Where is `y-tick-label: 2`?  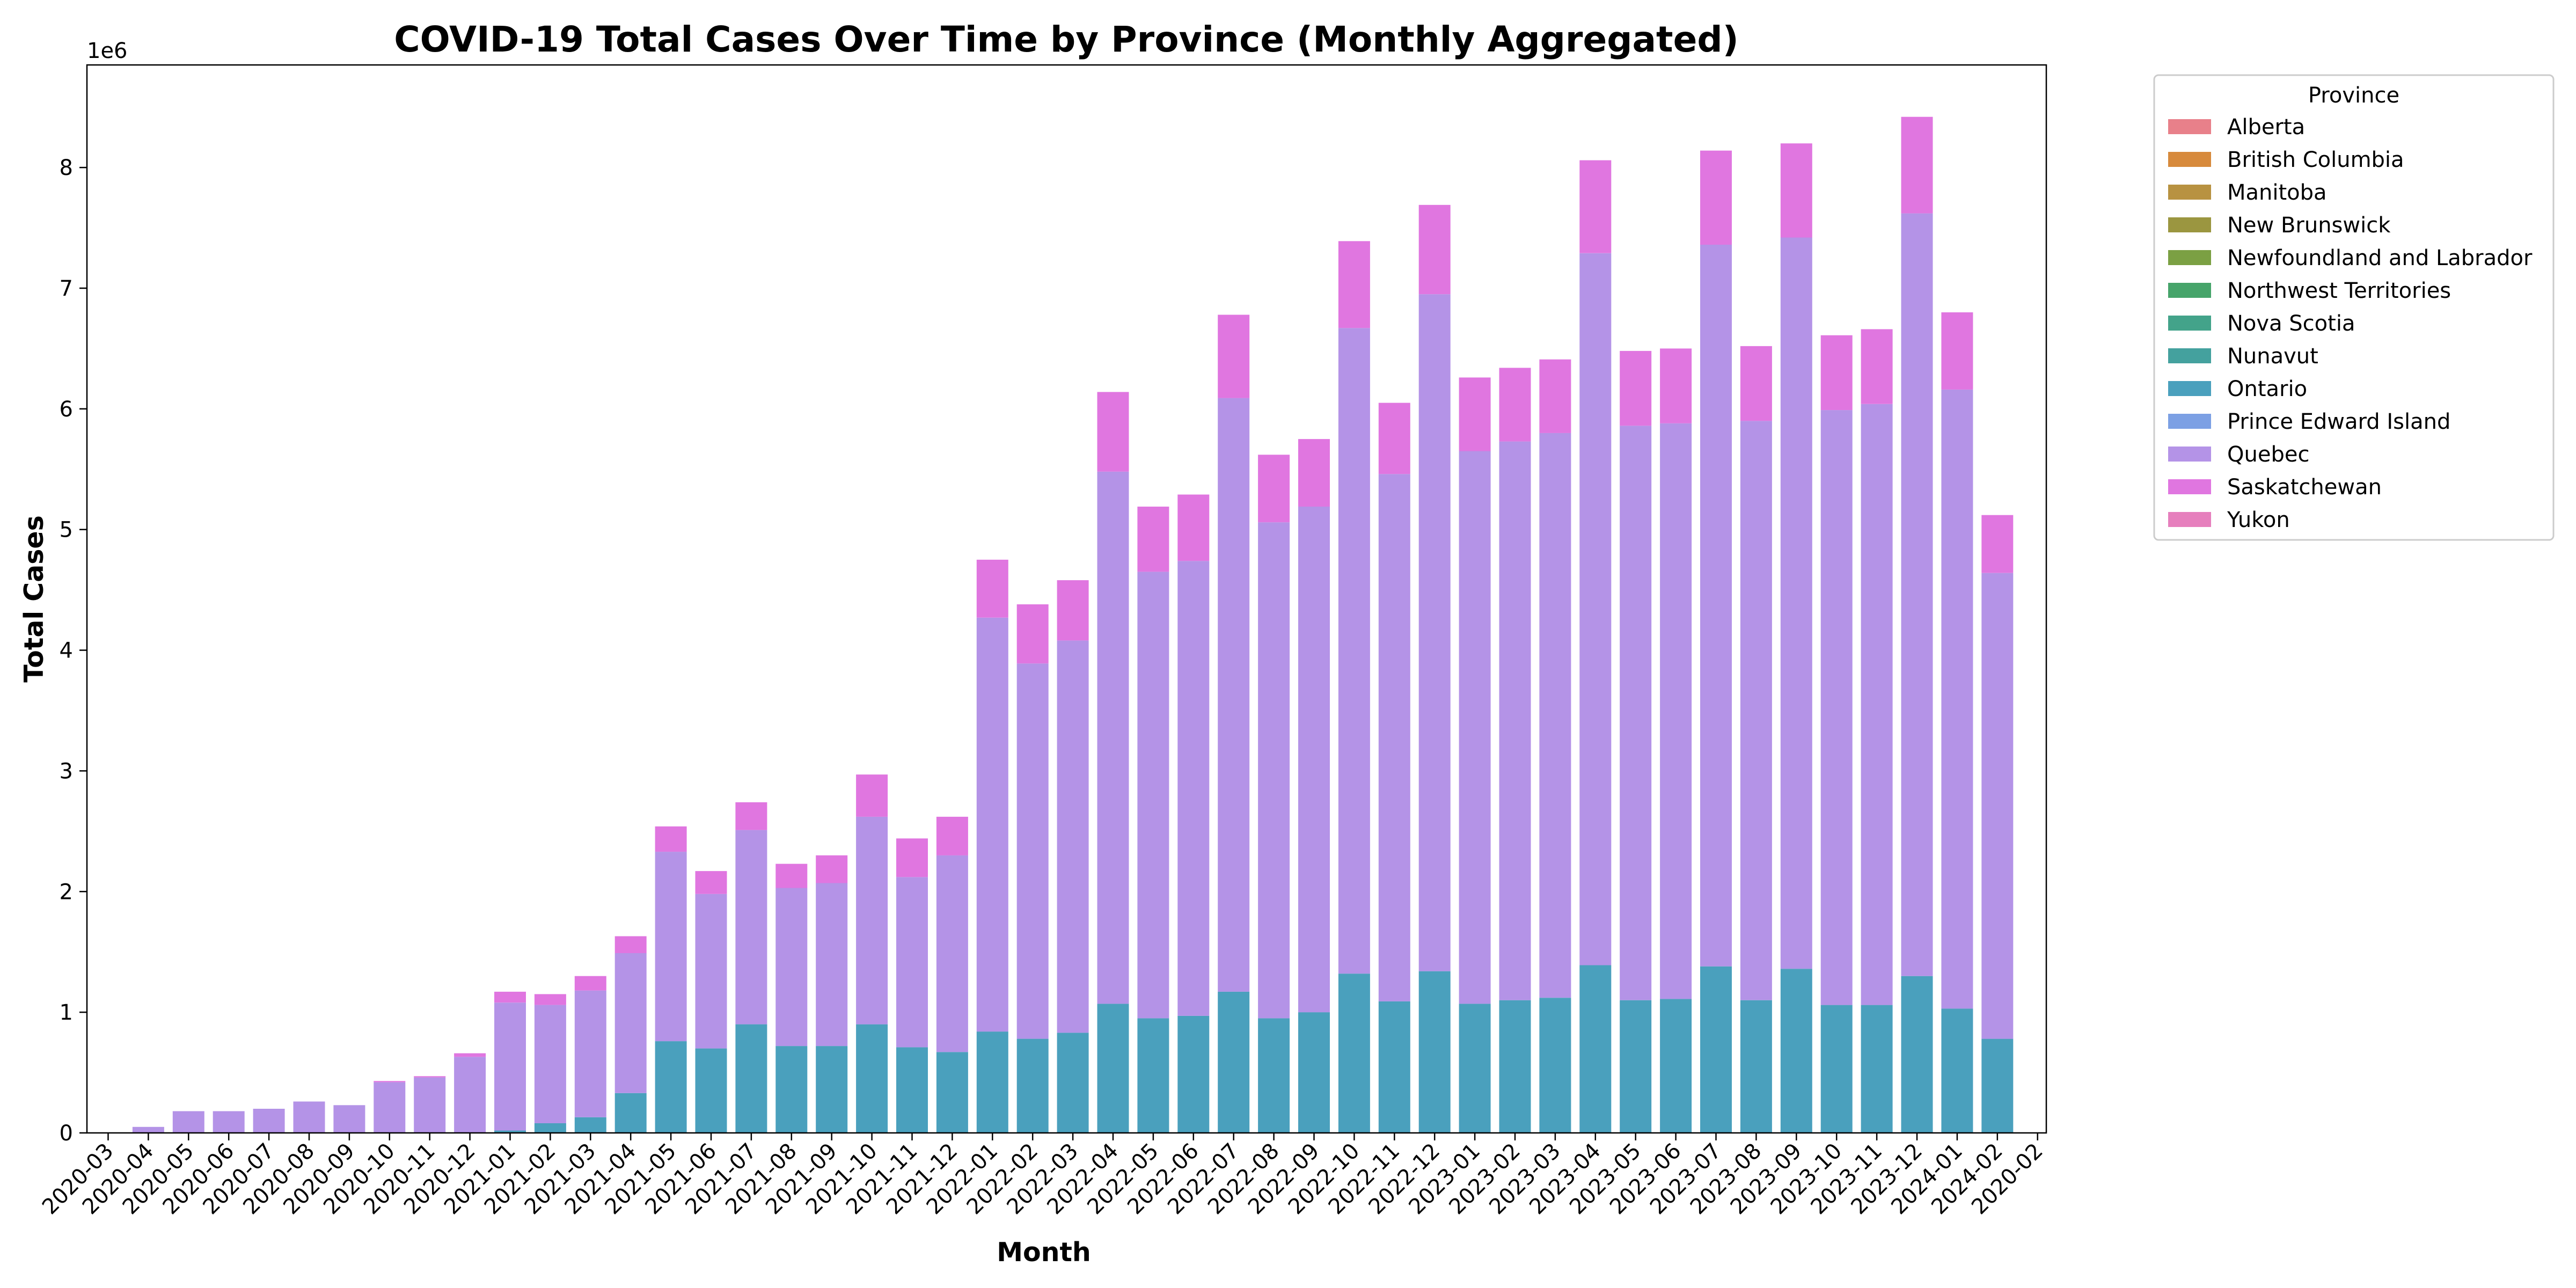 y-tick-label: 2 is located at coordinates (66, 892).